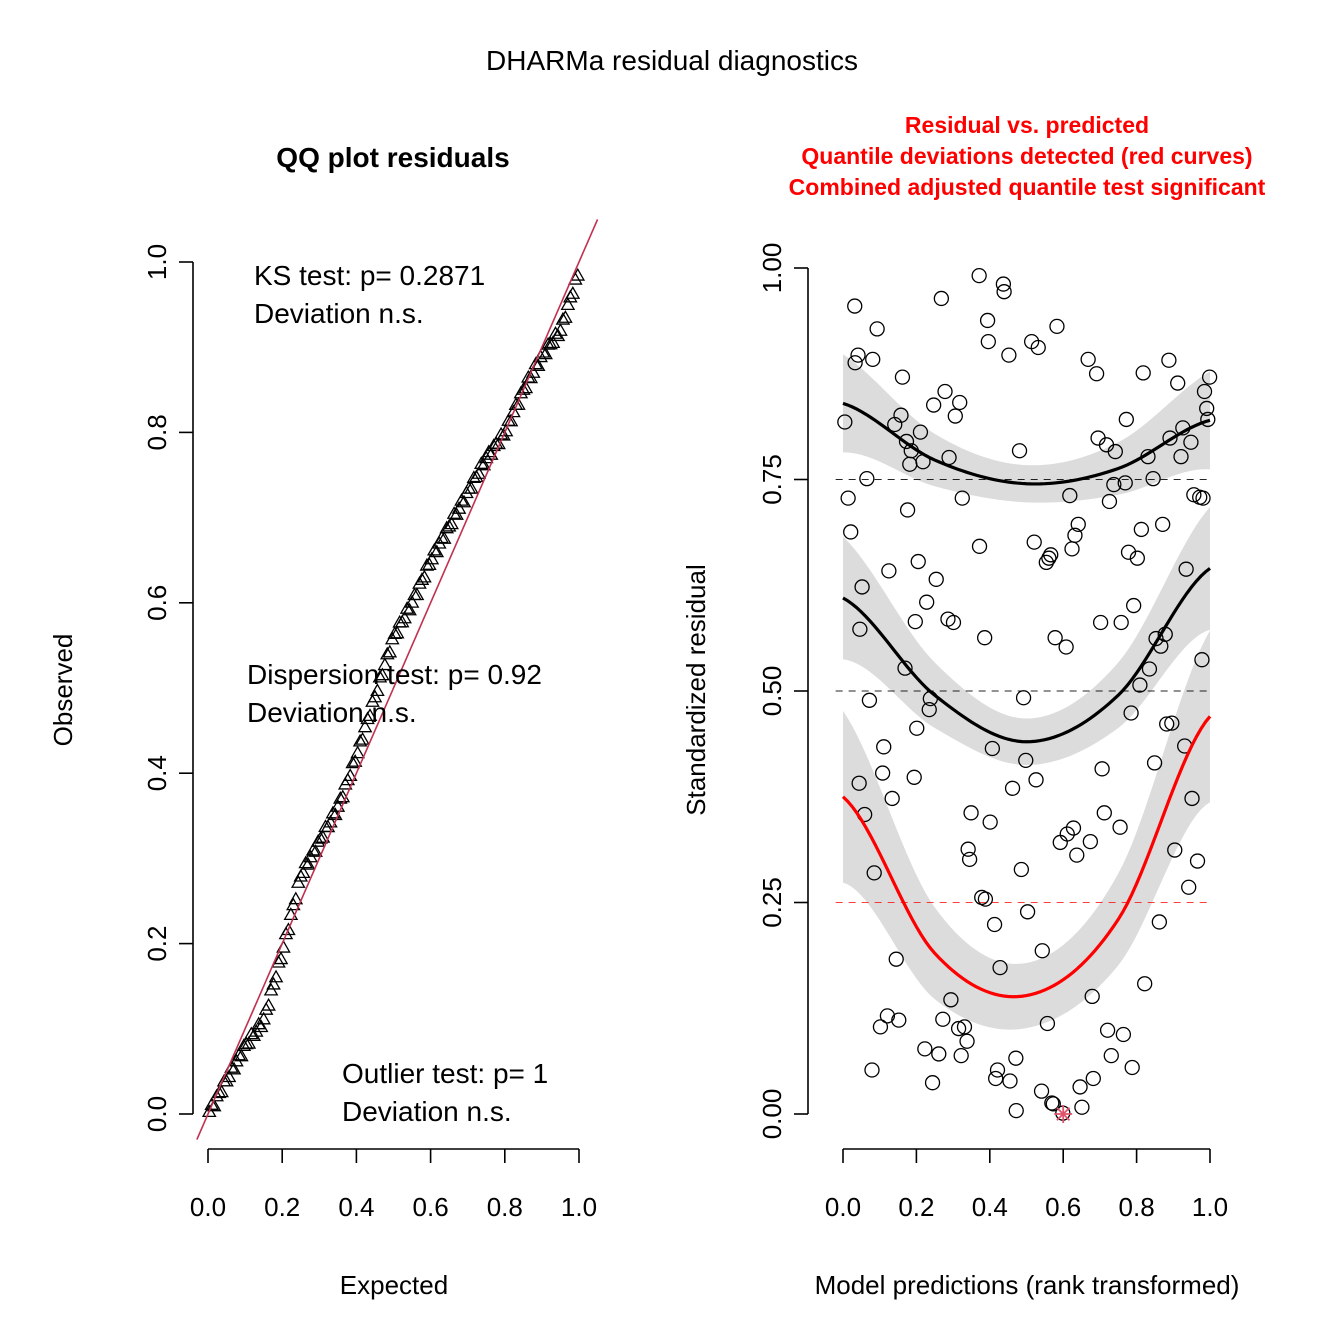  What do you see at coordinates (356, 1207) in the screenshot?
I see `qq-x-tick-label: 0.4` at bounding box center [356, 1207].